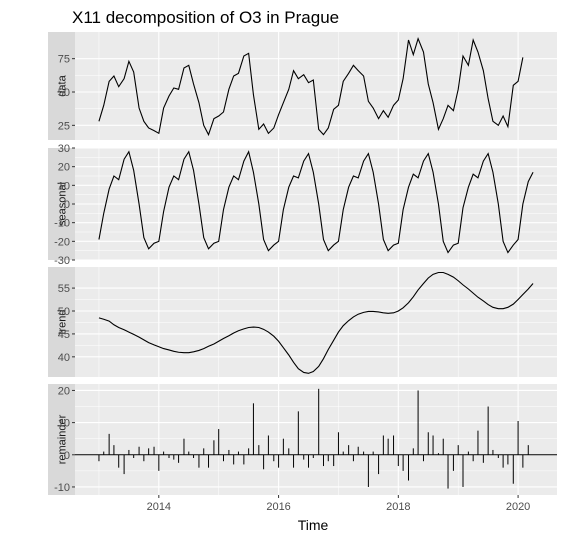 The image size is (565, 540). I want to click on y-tick-label: -20, so click(62, 242).